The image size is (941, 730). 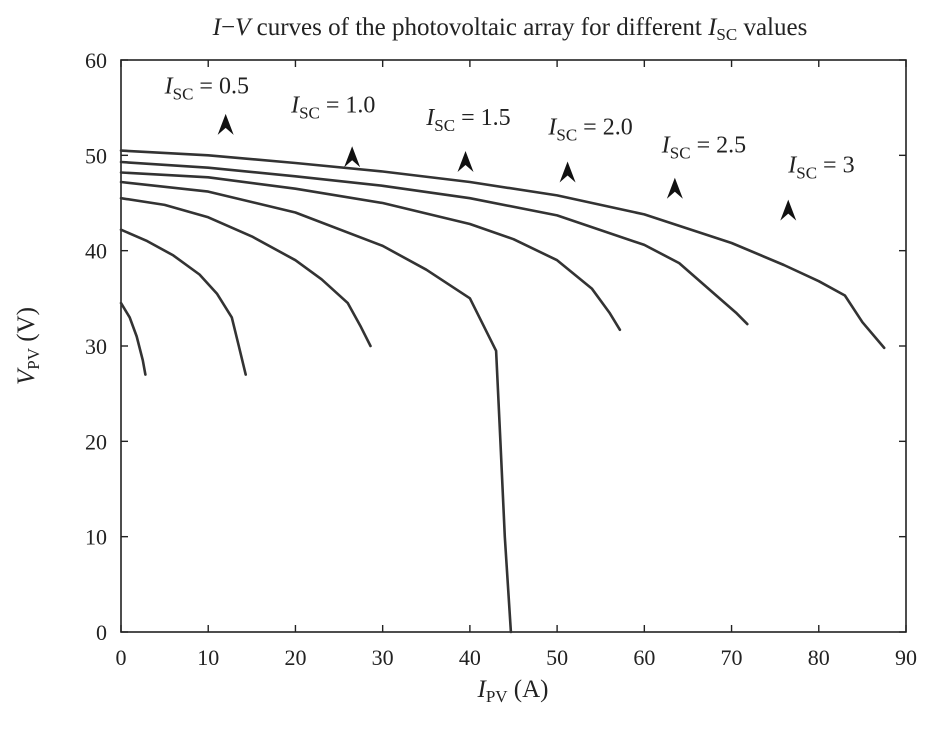 I want to click on y-axis-label: VPV (V), so click(x=28, y=346).